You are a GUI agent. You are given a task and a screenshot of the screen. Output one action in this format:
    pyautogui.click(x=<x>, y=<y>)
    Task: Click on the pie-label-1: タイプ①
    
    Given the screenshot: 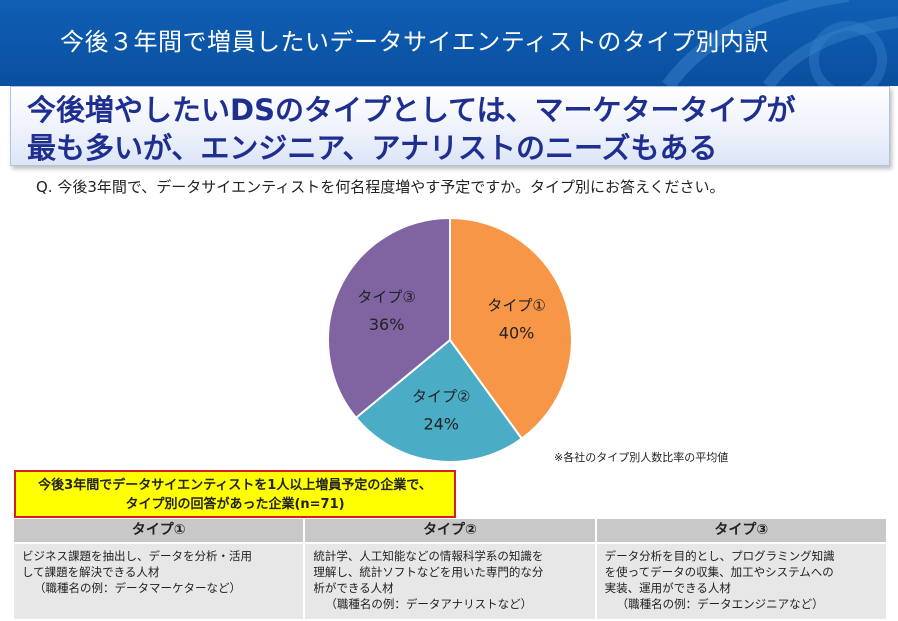 What is the action you would take?
    pyautogui.click(x=516, y=305)
    